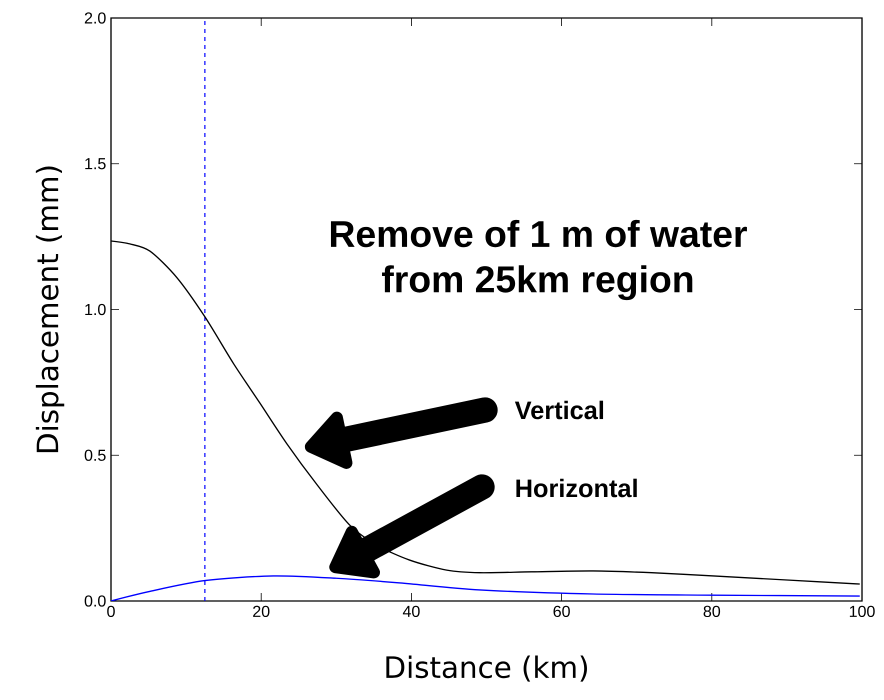 This screenshot has width=884, height=700. I want to click on annotation: Horizontal, so click(576, 488).